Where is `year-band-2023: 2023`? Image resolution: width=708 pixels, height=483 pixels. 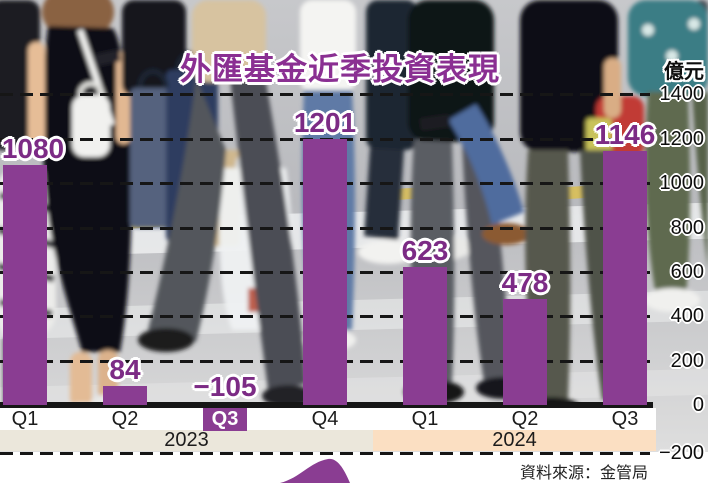 year-band-2023: 2023 is located at coordinates (186, 440).